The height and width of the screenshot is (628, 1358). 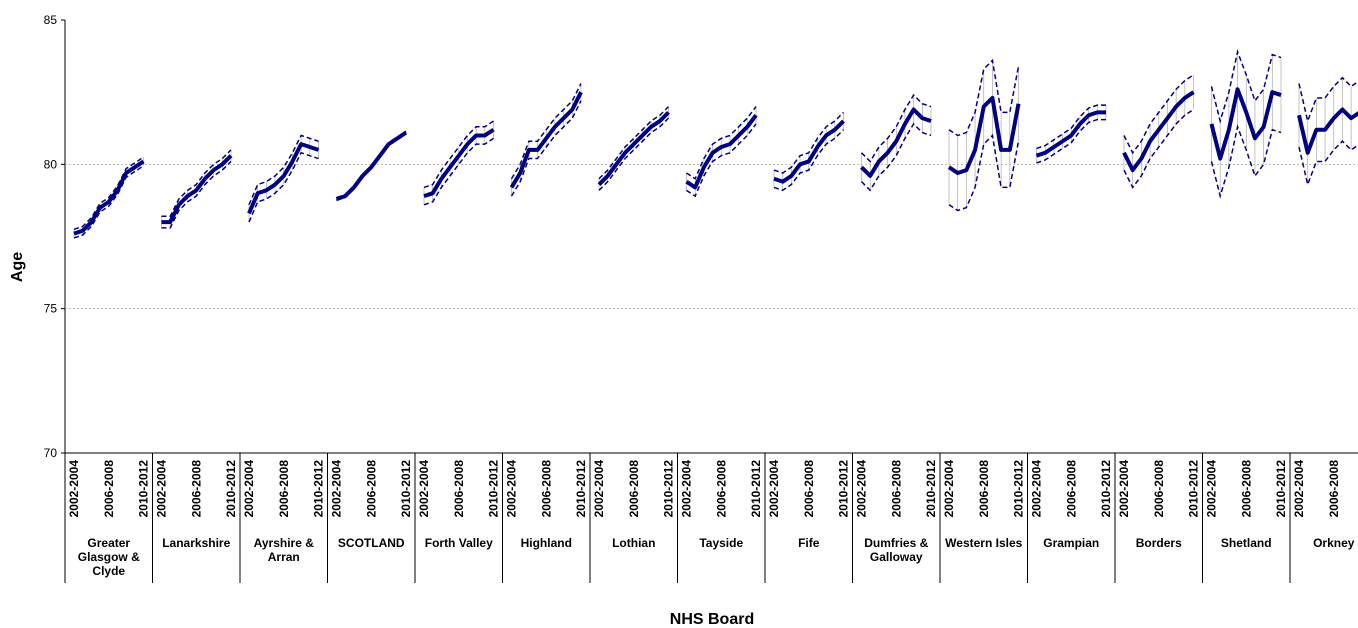 I want to click on y-tick-label: 80, so click(x=51, y=164).